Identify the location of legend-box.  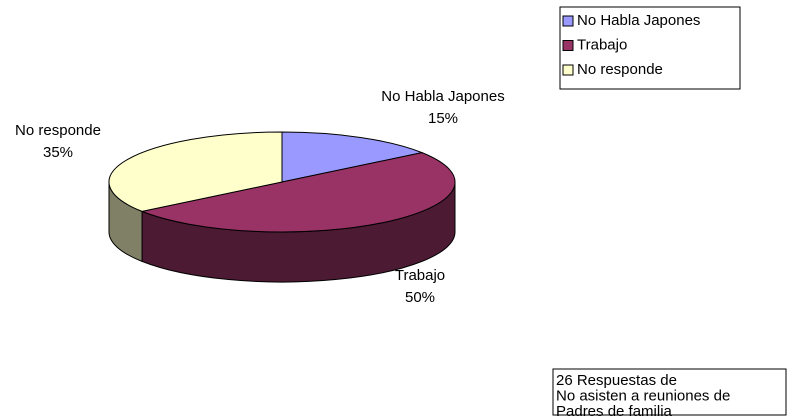
(650, 48).